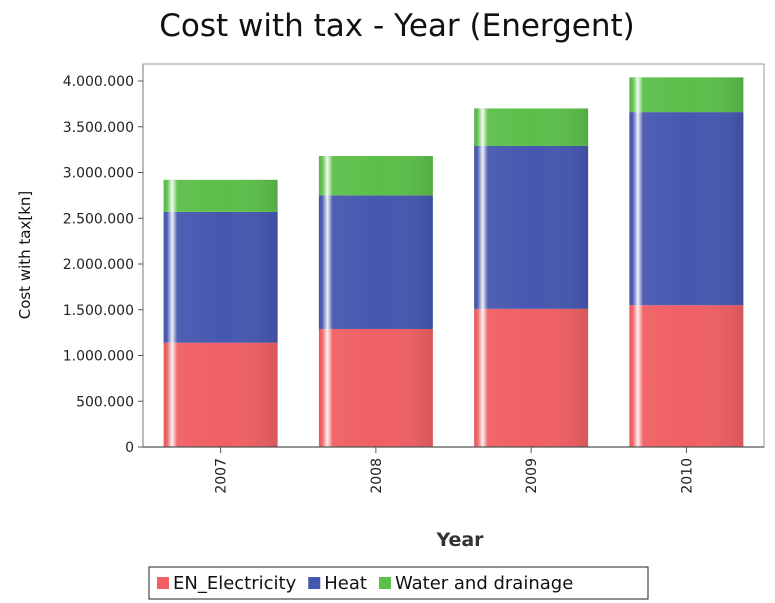 The height and width of the screenshot is (603, 775). What do you see at coordinates (98, 265) in the screenshot?
I see `y-tick-label: 2.000.000` at bounding box center [98, 265].